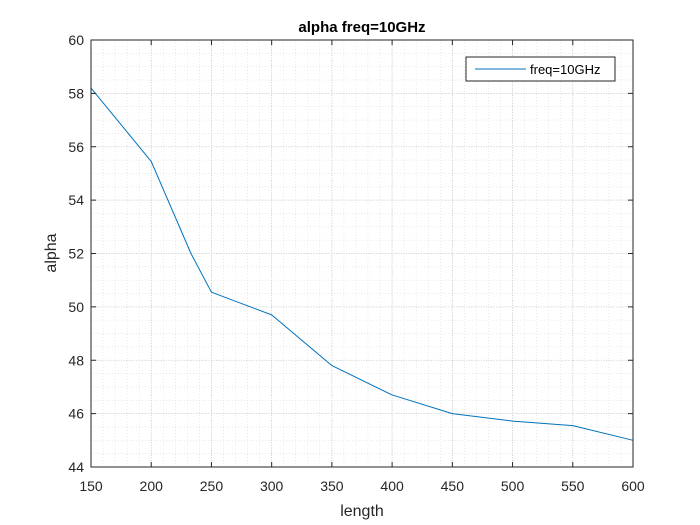 This screenshot has width=700, height=525. Describe the element at coordinates (513, 486) in the screenshot. I see `x-tick-label: 500` at that location.